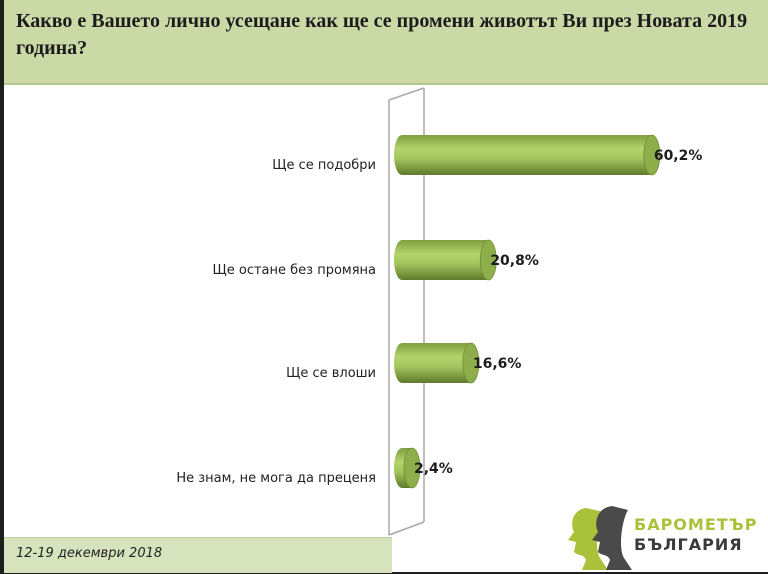 The height and width of the screenshot is (574, 768). I want to click on survey-date: 12-19 декември 2018, so click(89, 553).